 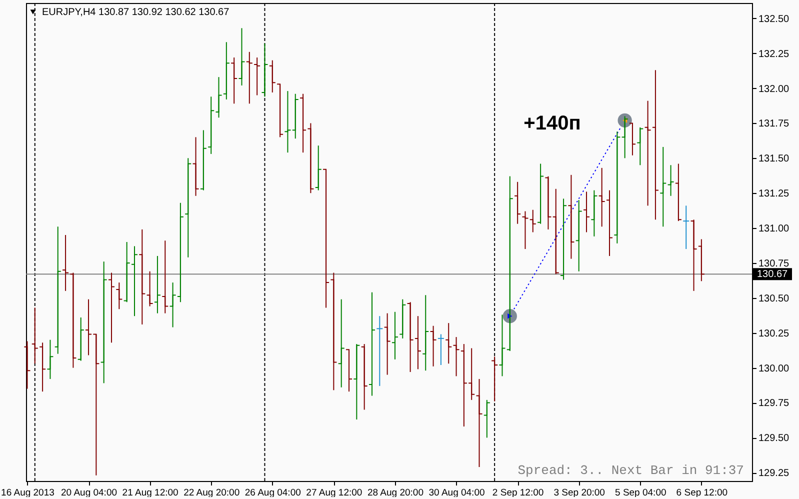 I want to click on annotation: +140п, so click(x=552, y=123).